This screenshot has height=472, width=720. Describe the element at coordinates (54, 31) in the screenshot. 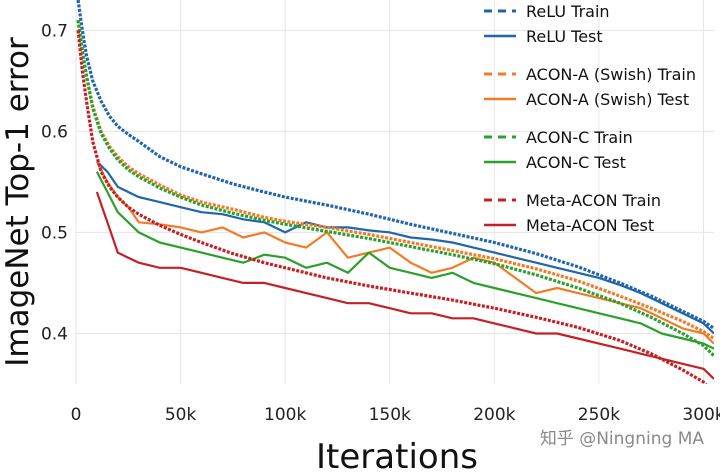

I see `y-tick-label: 0.7` at that location.